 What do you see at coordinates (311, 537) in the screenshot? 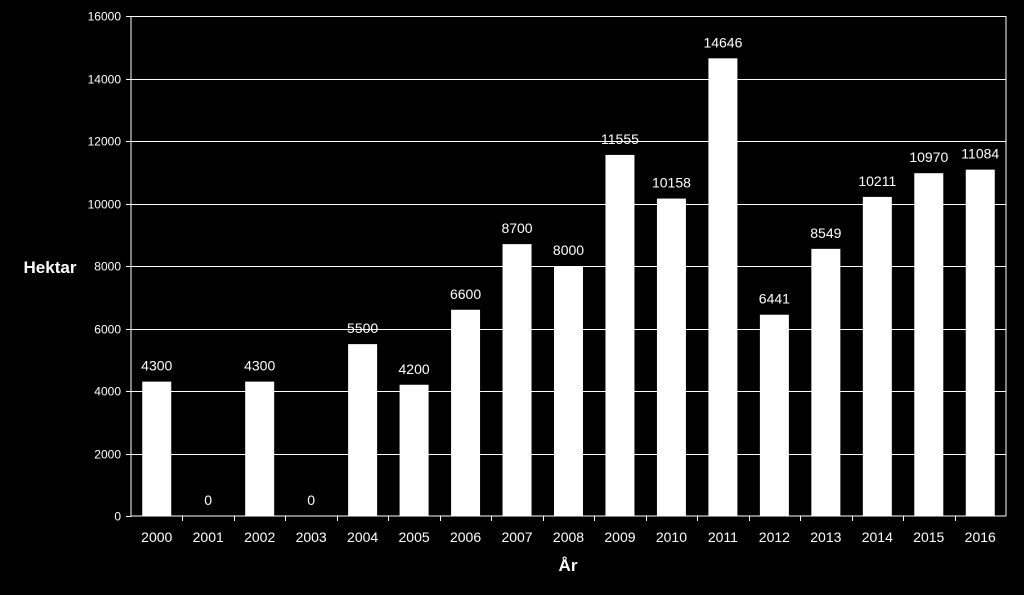
I see `x-tick-label: 2003` at bounding box center [311, 537].